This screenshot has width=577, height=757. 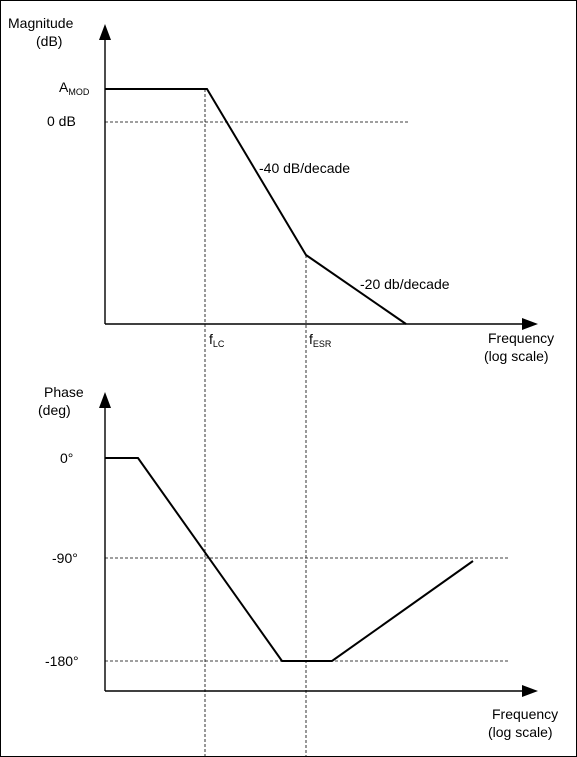 What do you see at coordinates (405, 284) in the screenshot?
I see `slope-label-20db: -20 db/decade` at bounding box center [405, 284].